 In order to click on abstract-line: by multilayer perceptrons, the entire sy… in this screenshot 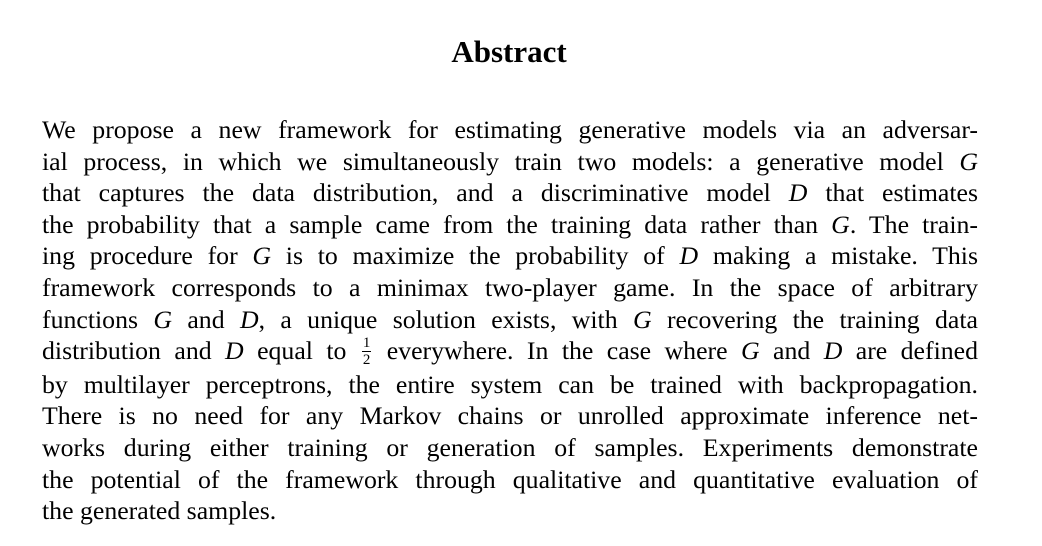, I will do `click(510, 385)`.